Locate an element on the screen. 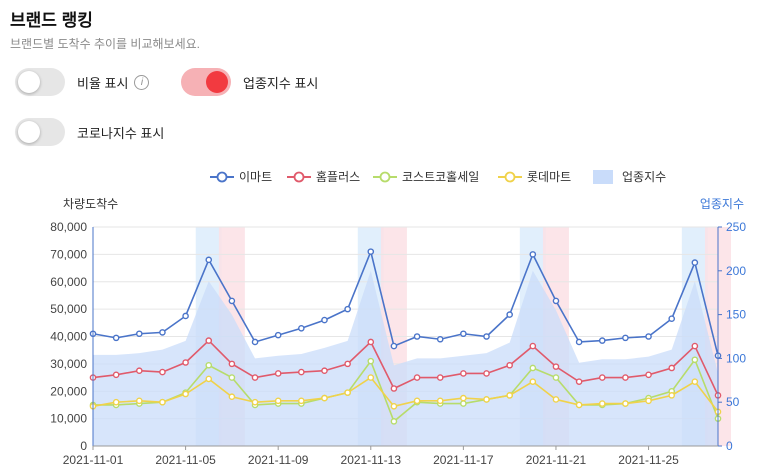  y-tick-label: 70,000 is located at coordinates (68, 254).